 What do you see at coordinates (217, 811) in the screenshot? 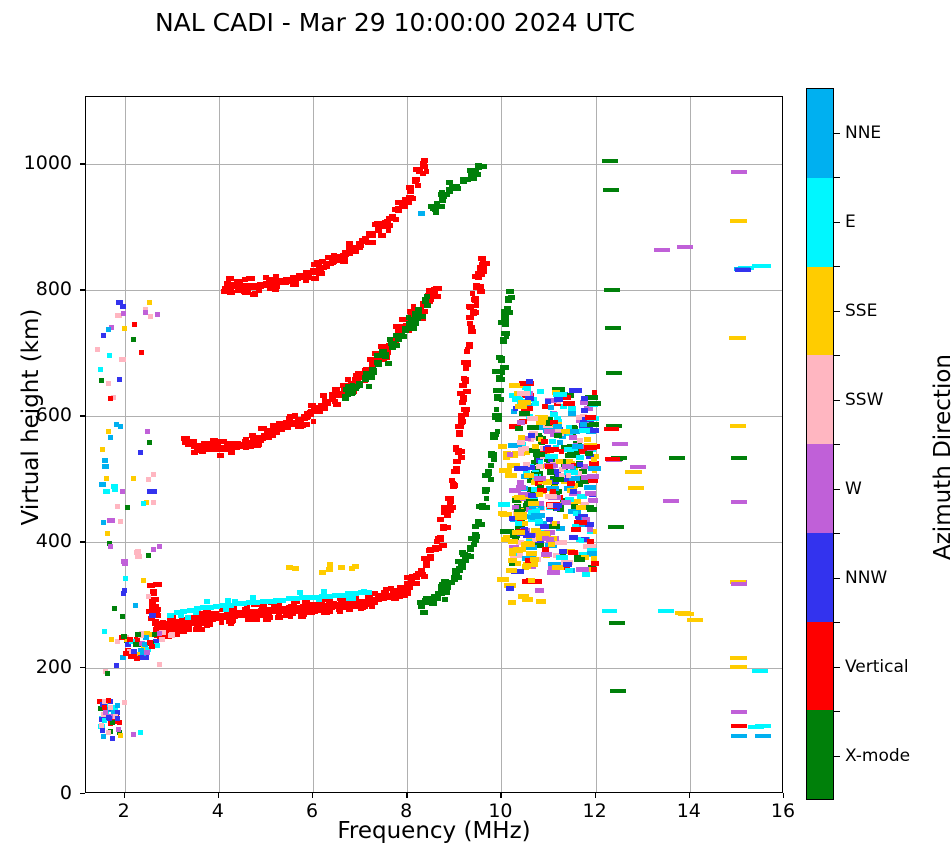
I see `x-axis-tick-label: 4` at bounding box center [217, 811].